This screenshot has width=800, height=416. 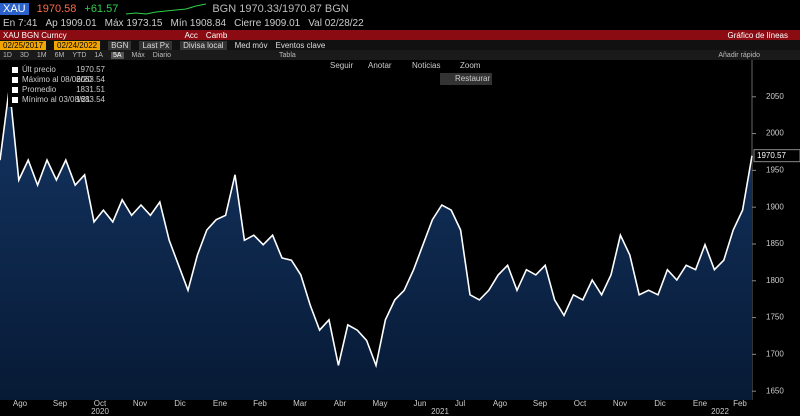 I want to click on x-tick-label: Jun, so click(x=420, y=403).